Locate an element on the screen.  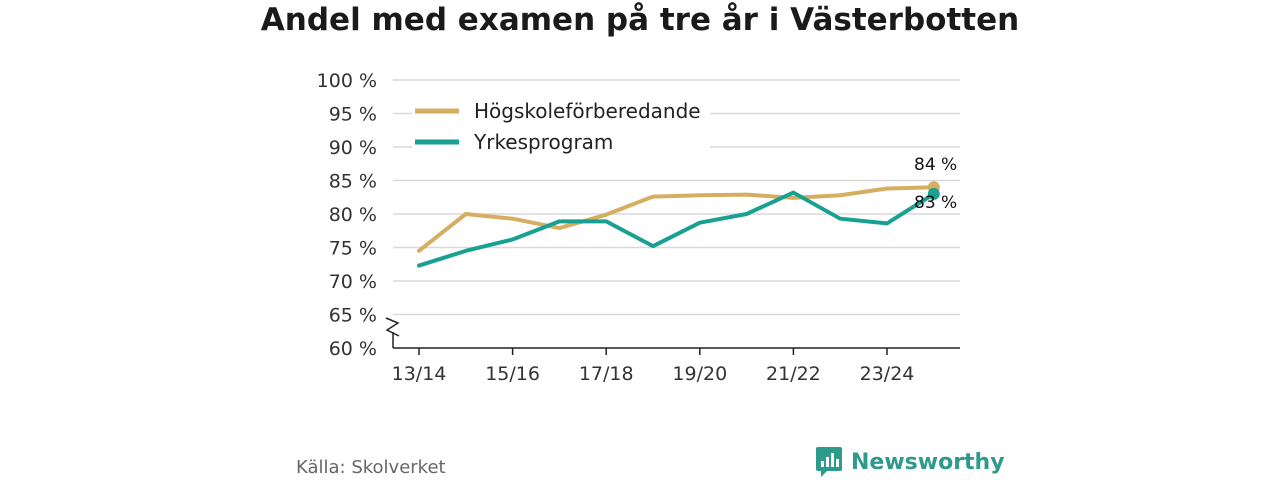
newsworthy-logo-icon is located at coordinates (829, 462).